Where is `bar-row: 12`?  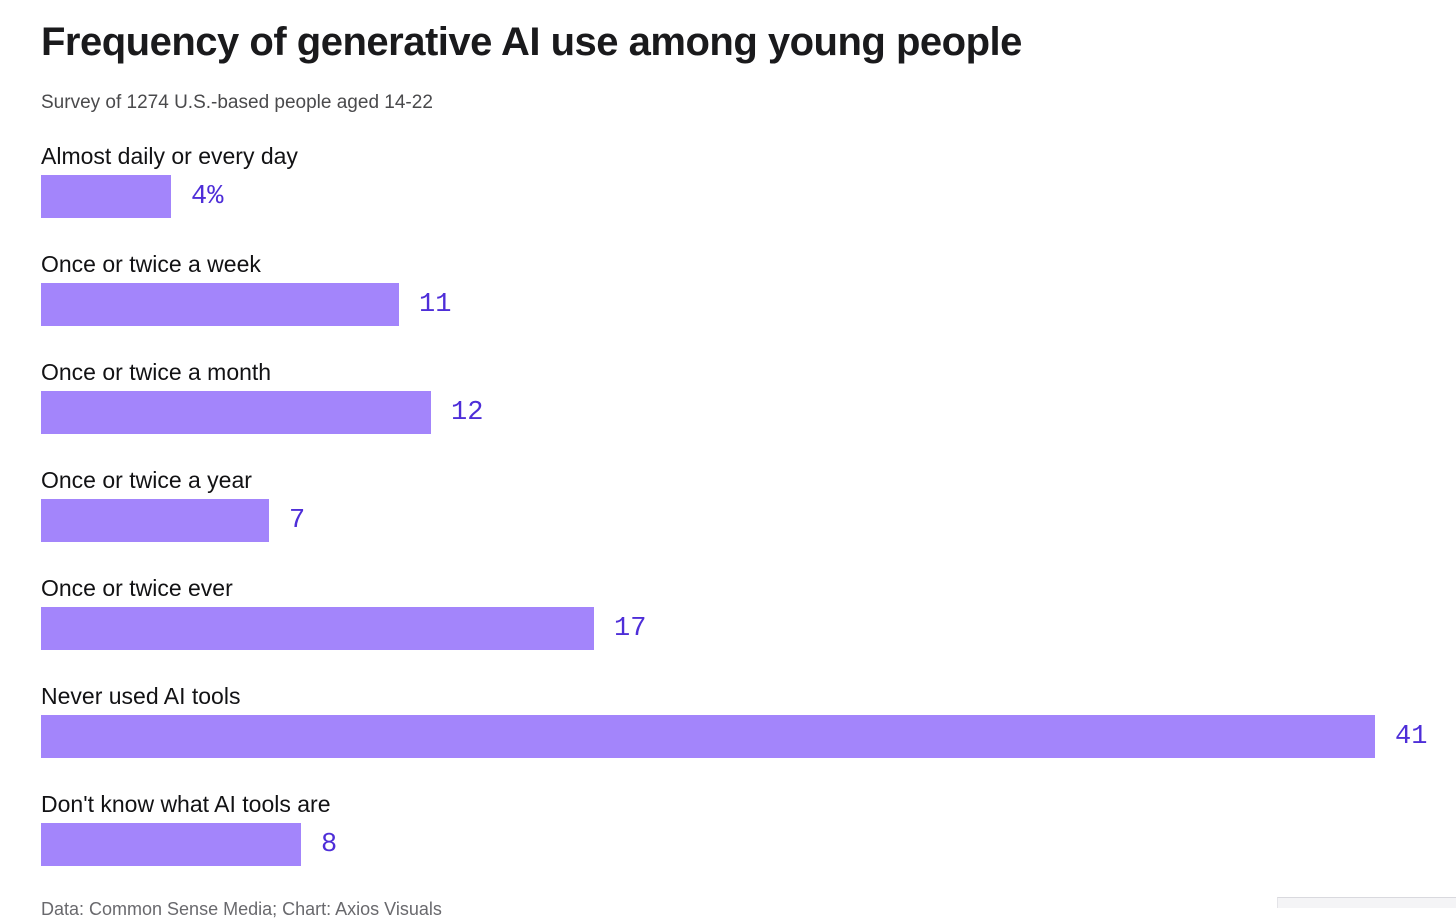 bar-row: 12 is located at coordinates (748, 412).